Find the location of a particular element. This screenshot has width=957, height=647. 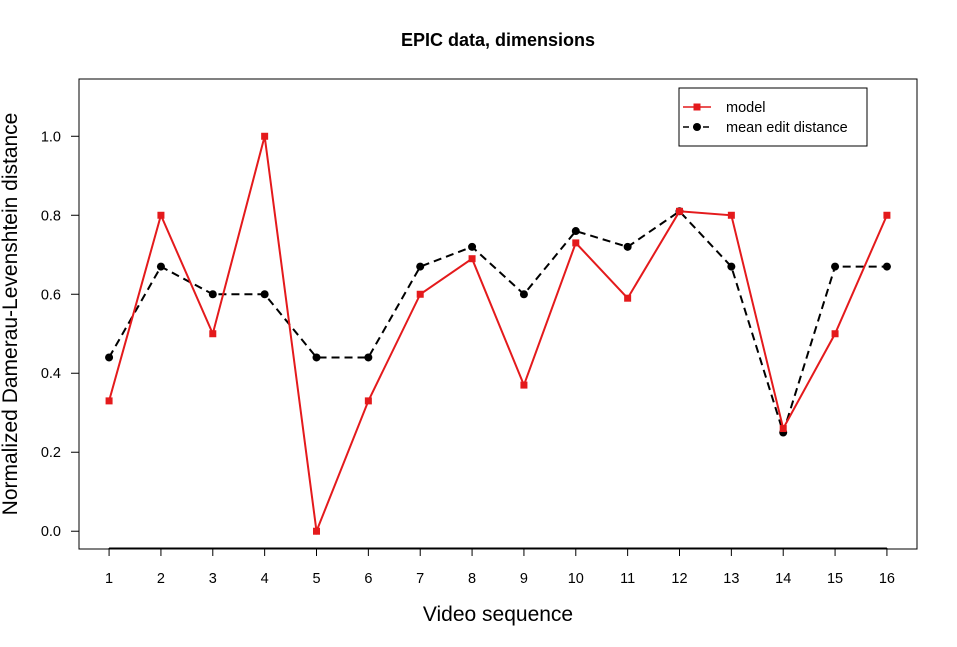

chart-title: EPIC data, dimensions is located at coordinates (498, 40).